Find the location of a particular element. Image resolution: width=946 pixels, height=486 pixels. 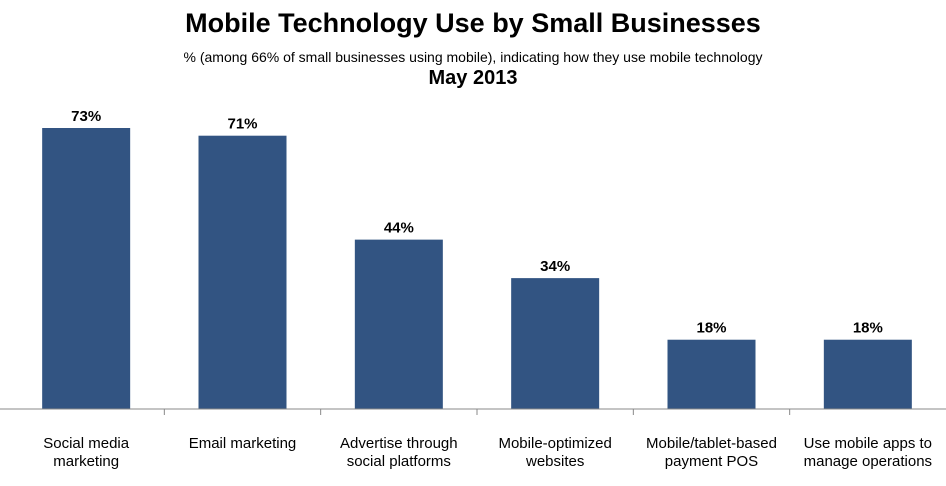

category-label-4-1: payment POS is located at coordinates (711, 461).